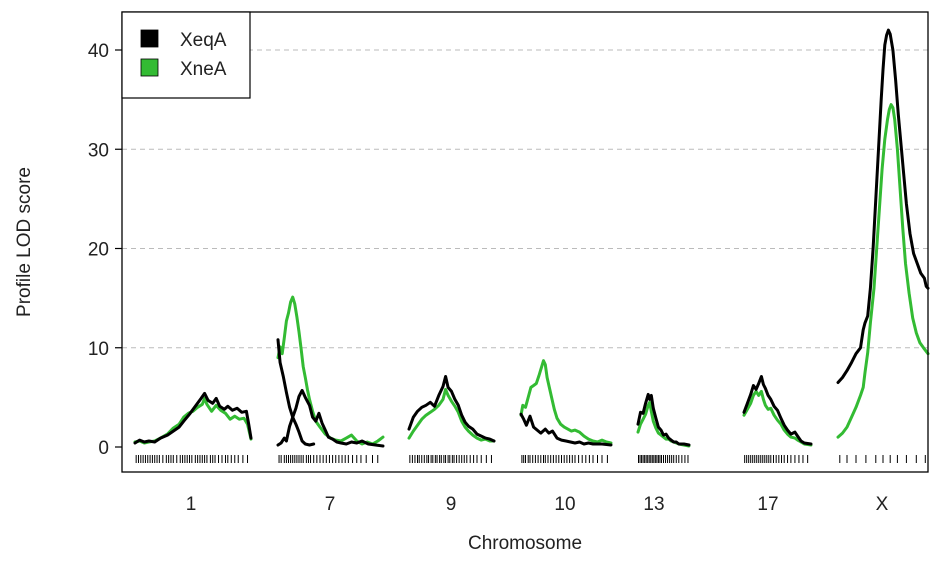 The image size is (931, 573). Describe the element at coordinates (451, 504) in the screenshot. I see `x-tick-label-9: 9` at that location.